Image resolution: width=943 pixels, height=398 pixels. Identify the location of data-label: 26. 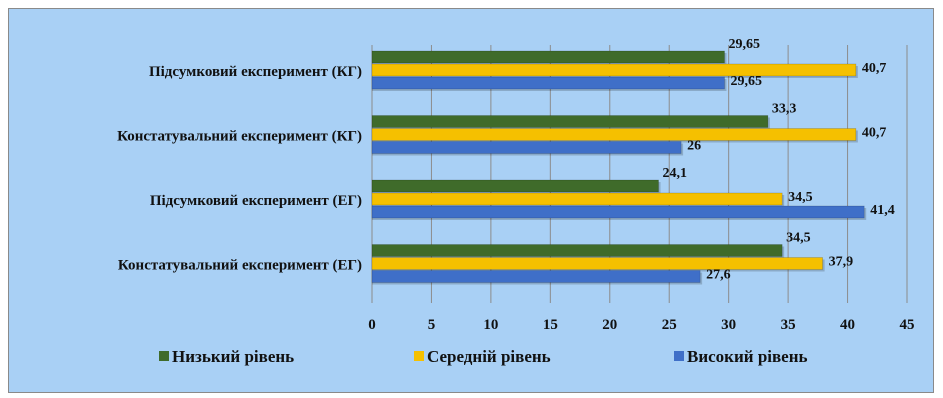
(694, 146).